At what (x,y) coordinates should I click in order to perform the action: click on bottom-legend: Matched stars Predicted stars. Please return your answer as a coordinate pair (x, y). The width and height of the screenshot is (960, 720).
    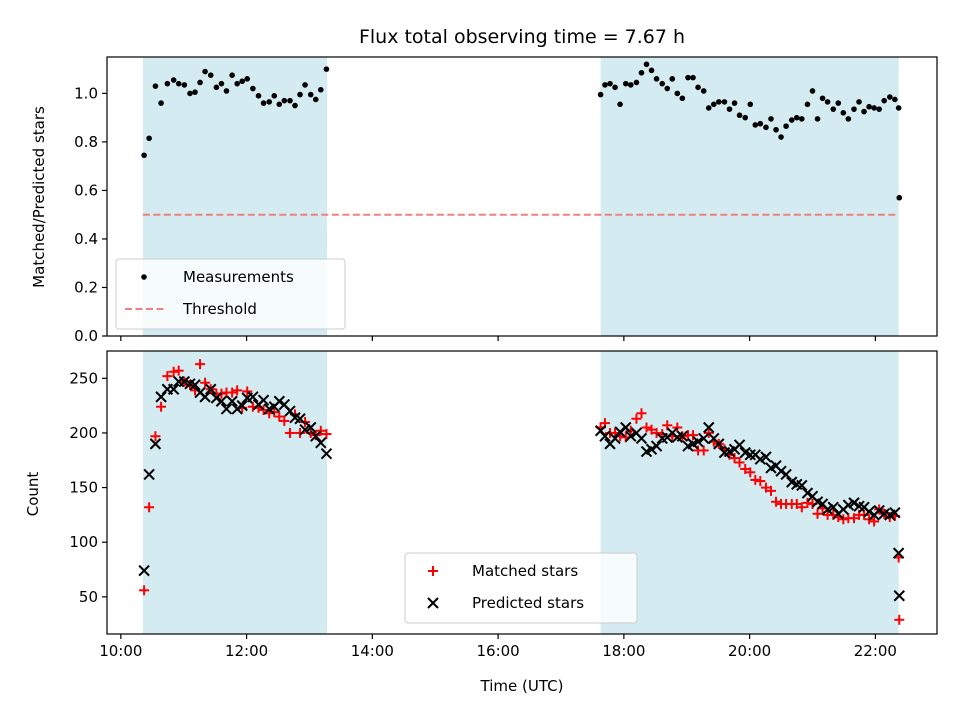
    Looking at the image, I should click on (521, 588).